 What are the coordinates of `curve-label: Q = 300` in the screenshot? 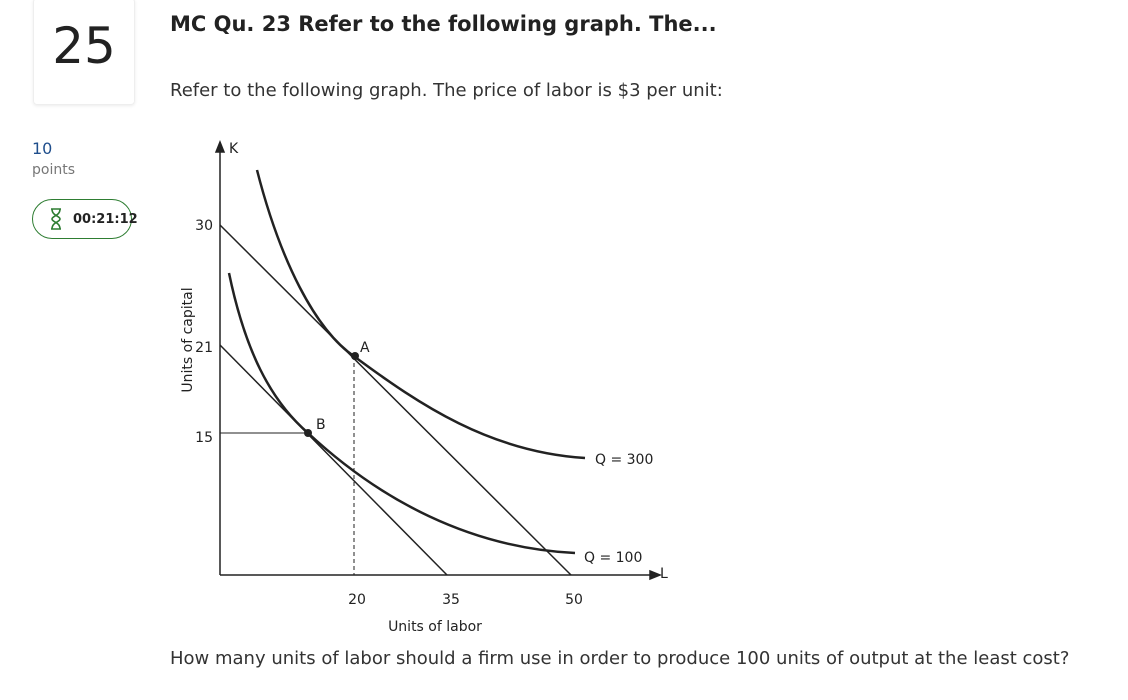 It's located at (624, 460).